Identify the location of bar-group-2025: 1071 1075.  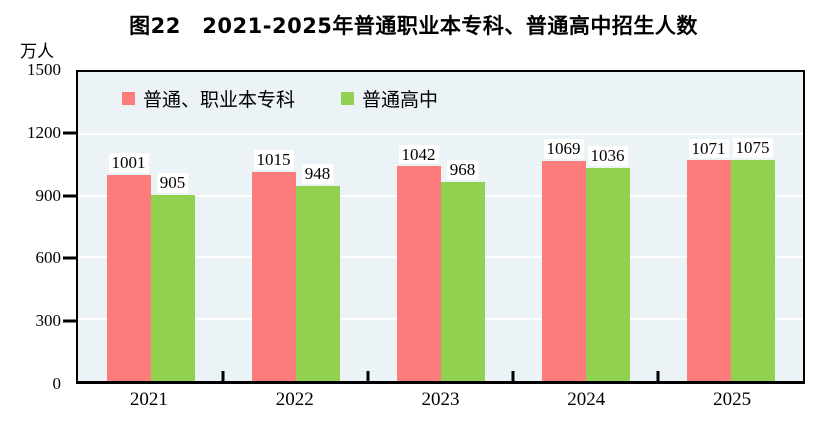
(730, 226).